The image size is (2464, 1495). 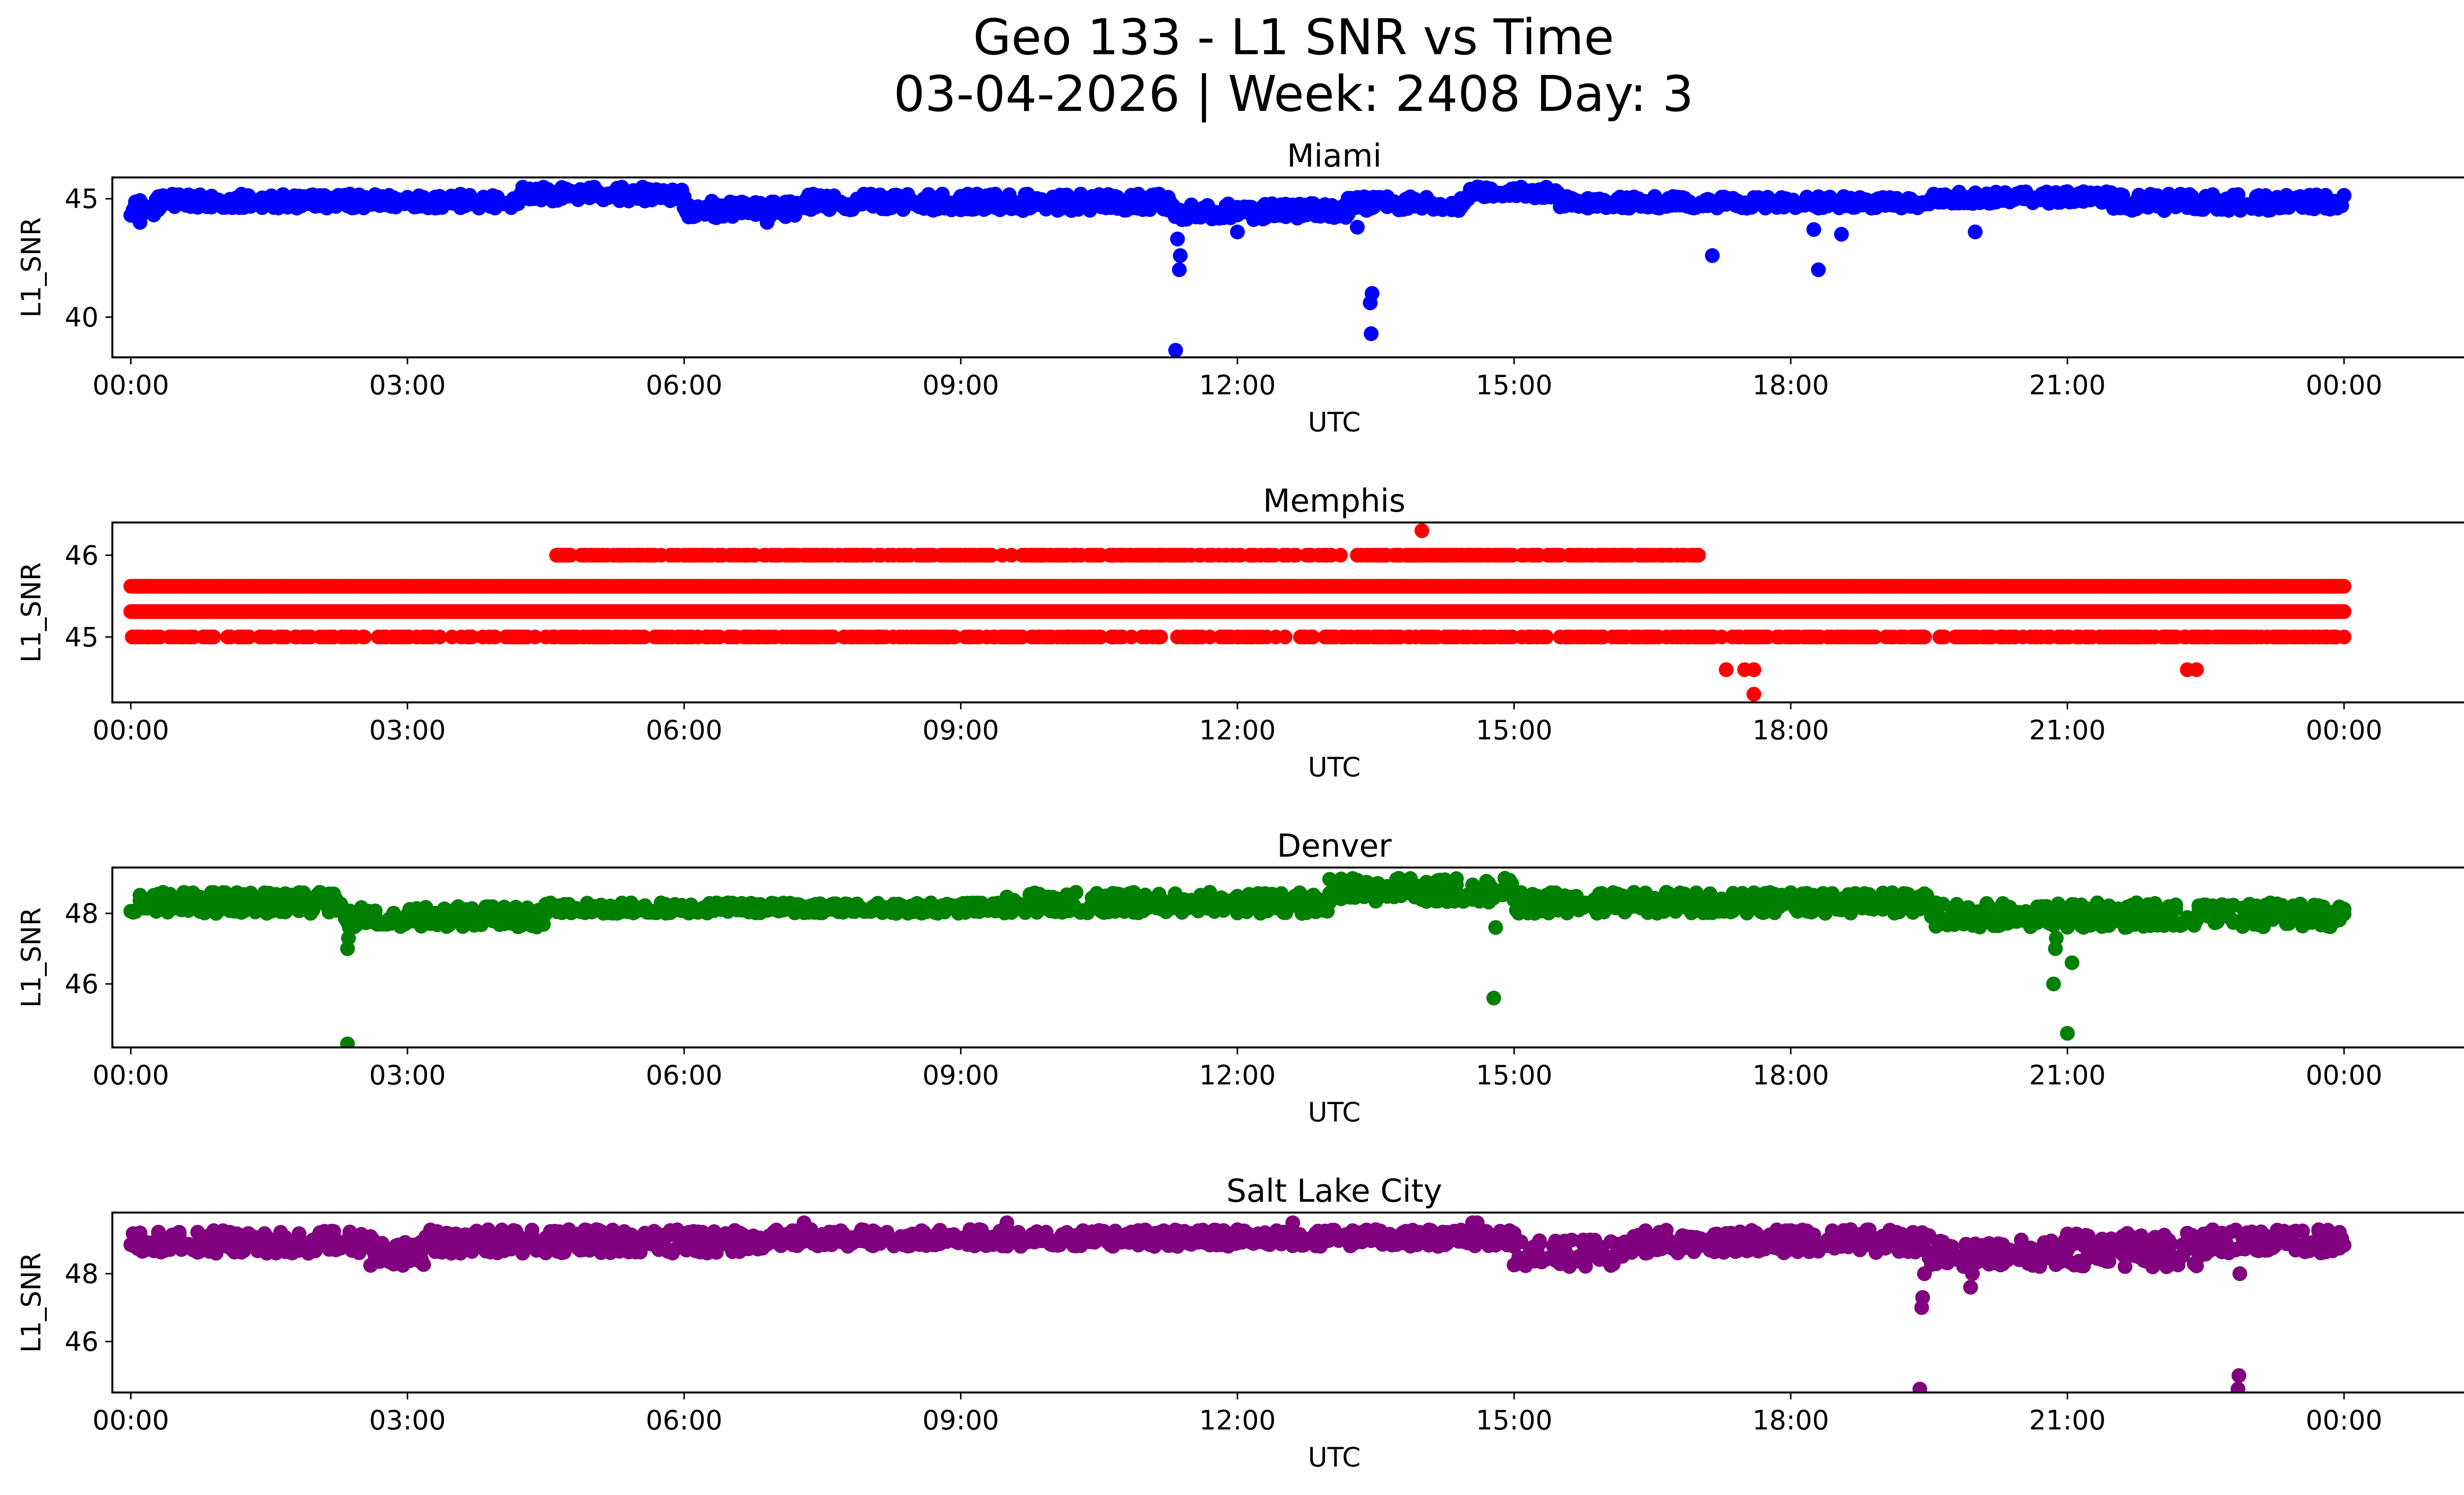 I want to click on x-tick-label: 18:00, so click(x=1790, y=385).